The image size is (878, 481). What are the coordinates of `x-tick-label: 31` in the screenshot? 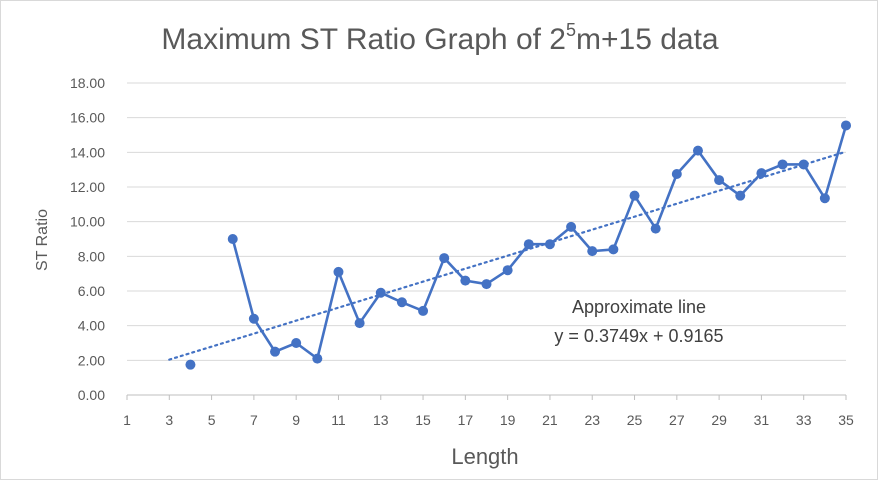 It's located at (762, 420).